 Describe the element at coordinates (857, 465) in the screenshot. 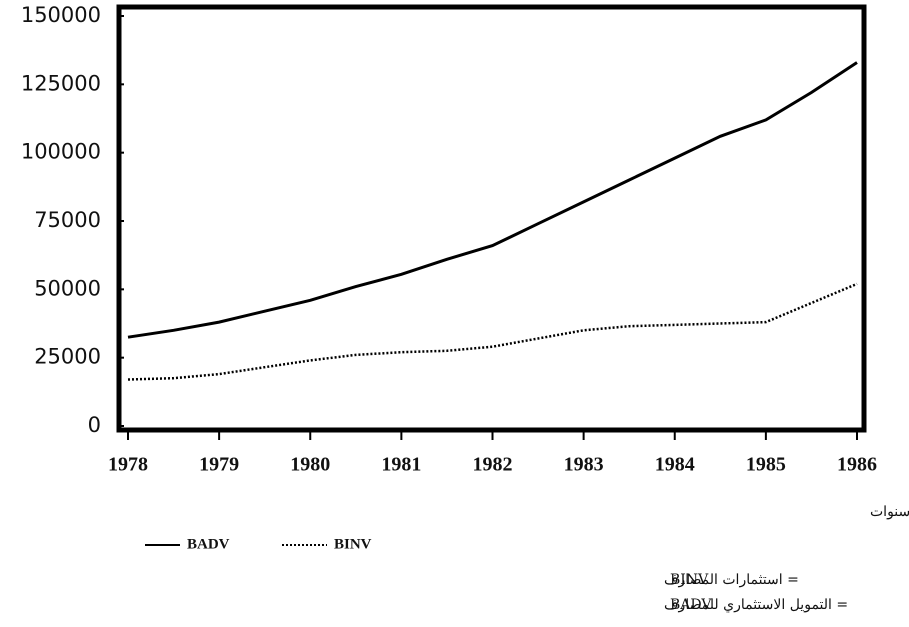

I see `x-tick-label: 1986` at that location.